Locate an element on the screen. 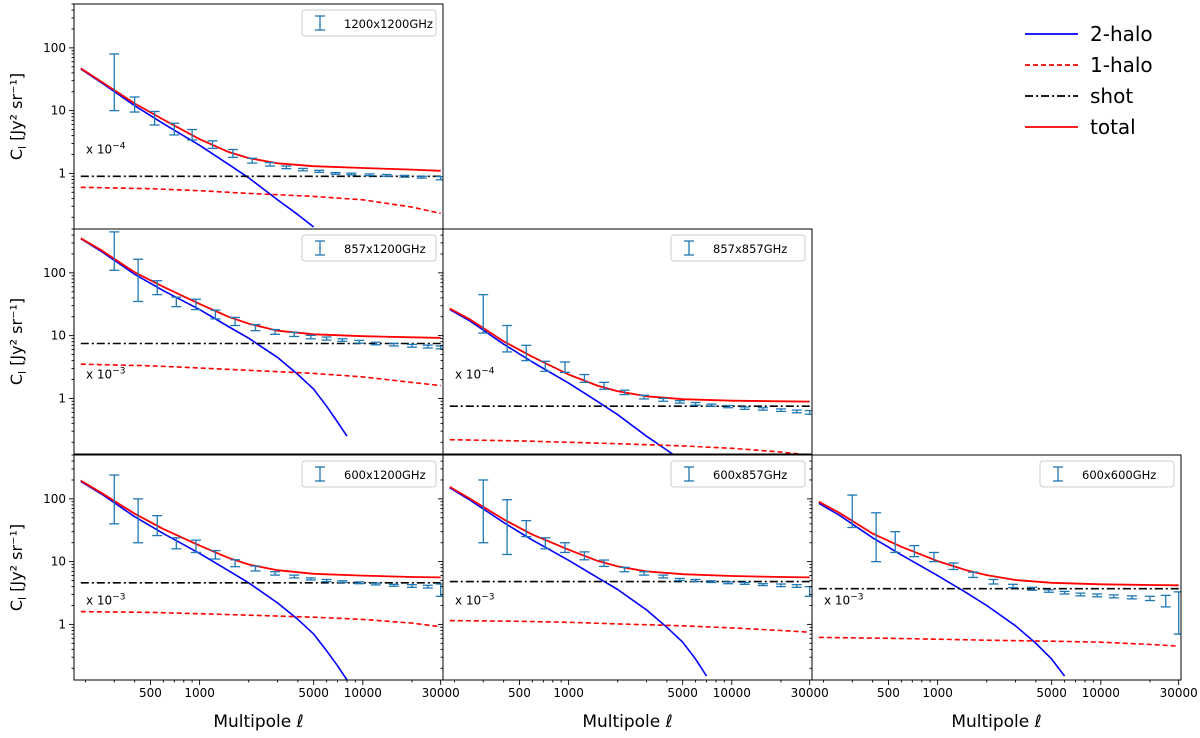  y-axis-label-unit: [Jy² sr⁻¹] is located at coordinates (16, 109).